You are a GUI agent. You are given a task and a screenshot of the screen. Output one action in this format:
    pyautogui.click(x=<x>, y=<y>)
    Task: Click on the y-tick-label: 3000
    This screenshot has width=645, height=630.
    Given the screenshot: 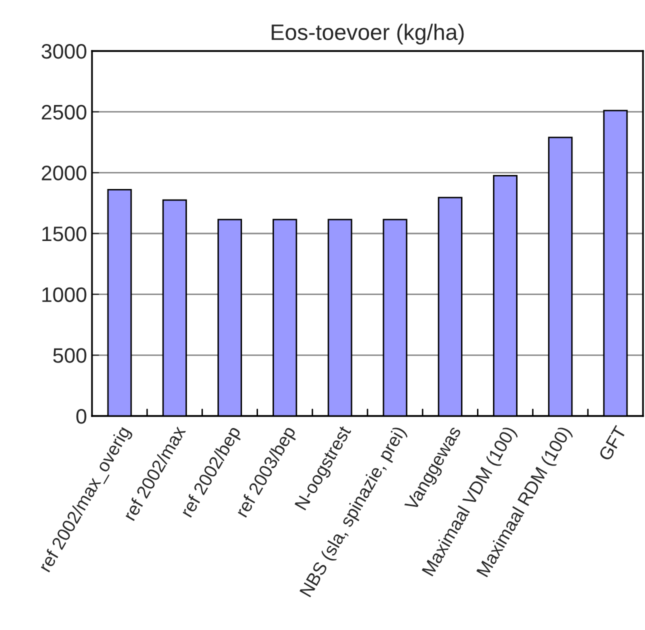 What is the action you would take?
    pyautogui.click(x=64, y=51)
    